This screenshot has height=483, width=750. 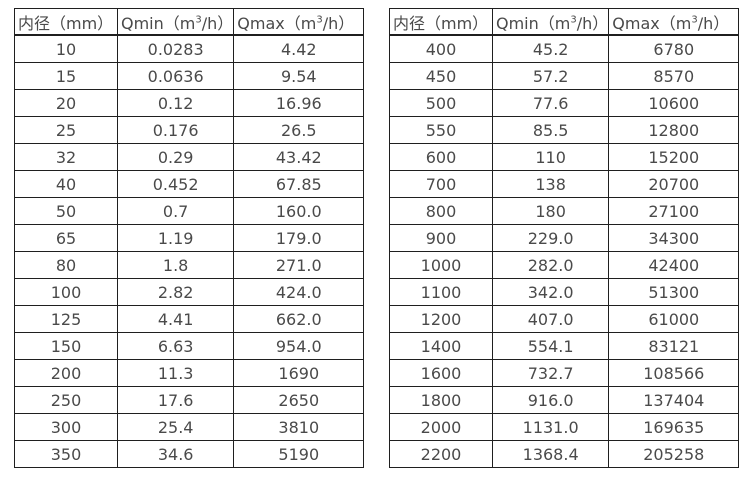 What do you see at coordinates (441, 400) in the screenshot?
I see `table-cell: 1800` at bounding box center [441, 400].